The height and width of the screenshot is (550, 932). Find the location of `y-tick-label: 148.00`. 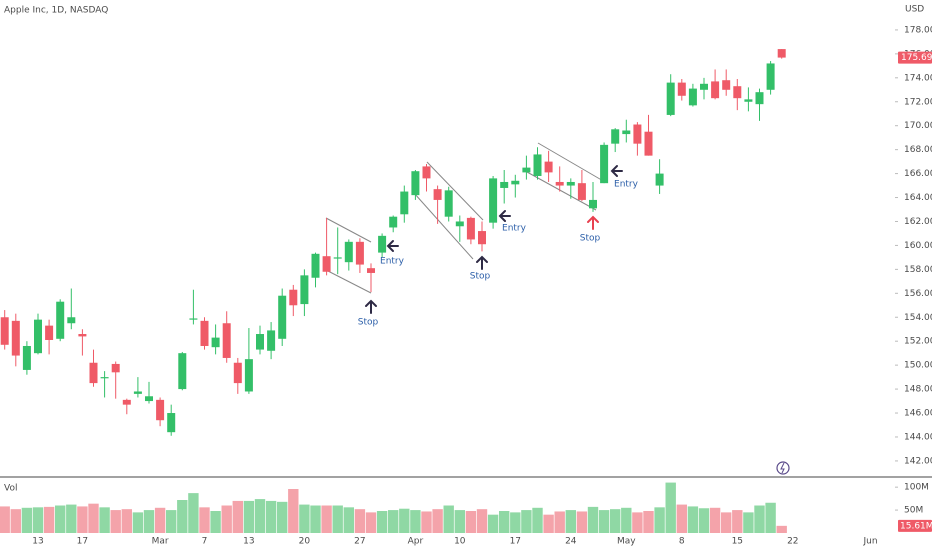

y-tick-label: 148.00 is located at coordinates (918, 390).